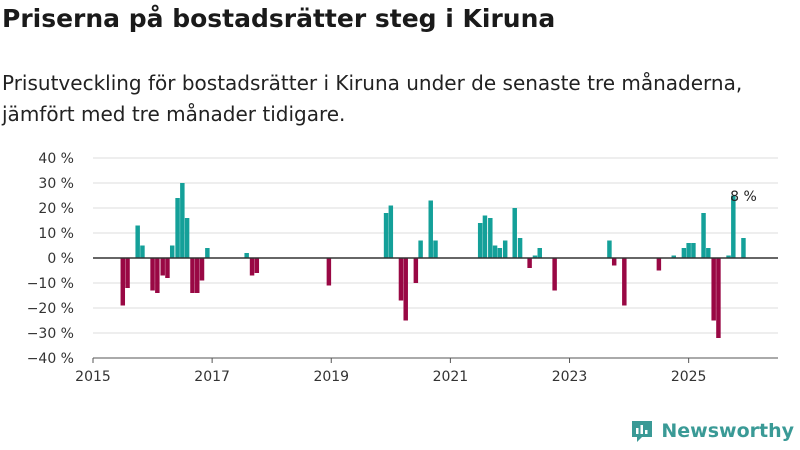 Image resolution: width=800 pixels, height=450 pixels. What do you see at coordinates (56, 234) in the screenshot?
I see `y-tick-label: 10 %` at bounding box center [56, 234].